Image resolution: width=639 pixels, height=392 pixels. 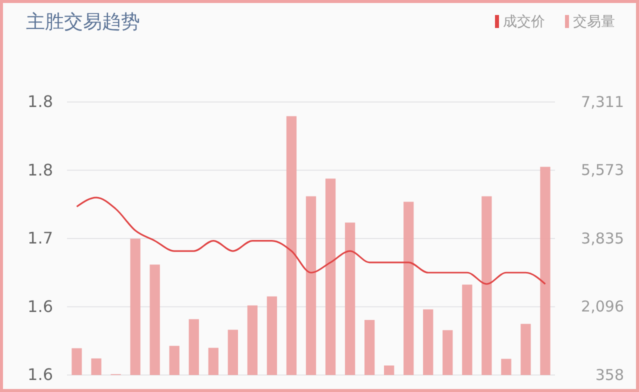 What do you see at coordinates (83, 22) in the screenshot?
I see `chart-title: 主胜交易趋势` at bounding box center [83, 22].